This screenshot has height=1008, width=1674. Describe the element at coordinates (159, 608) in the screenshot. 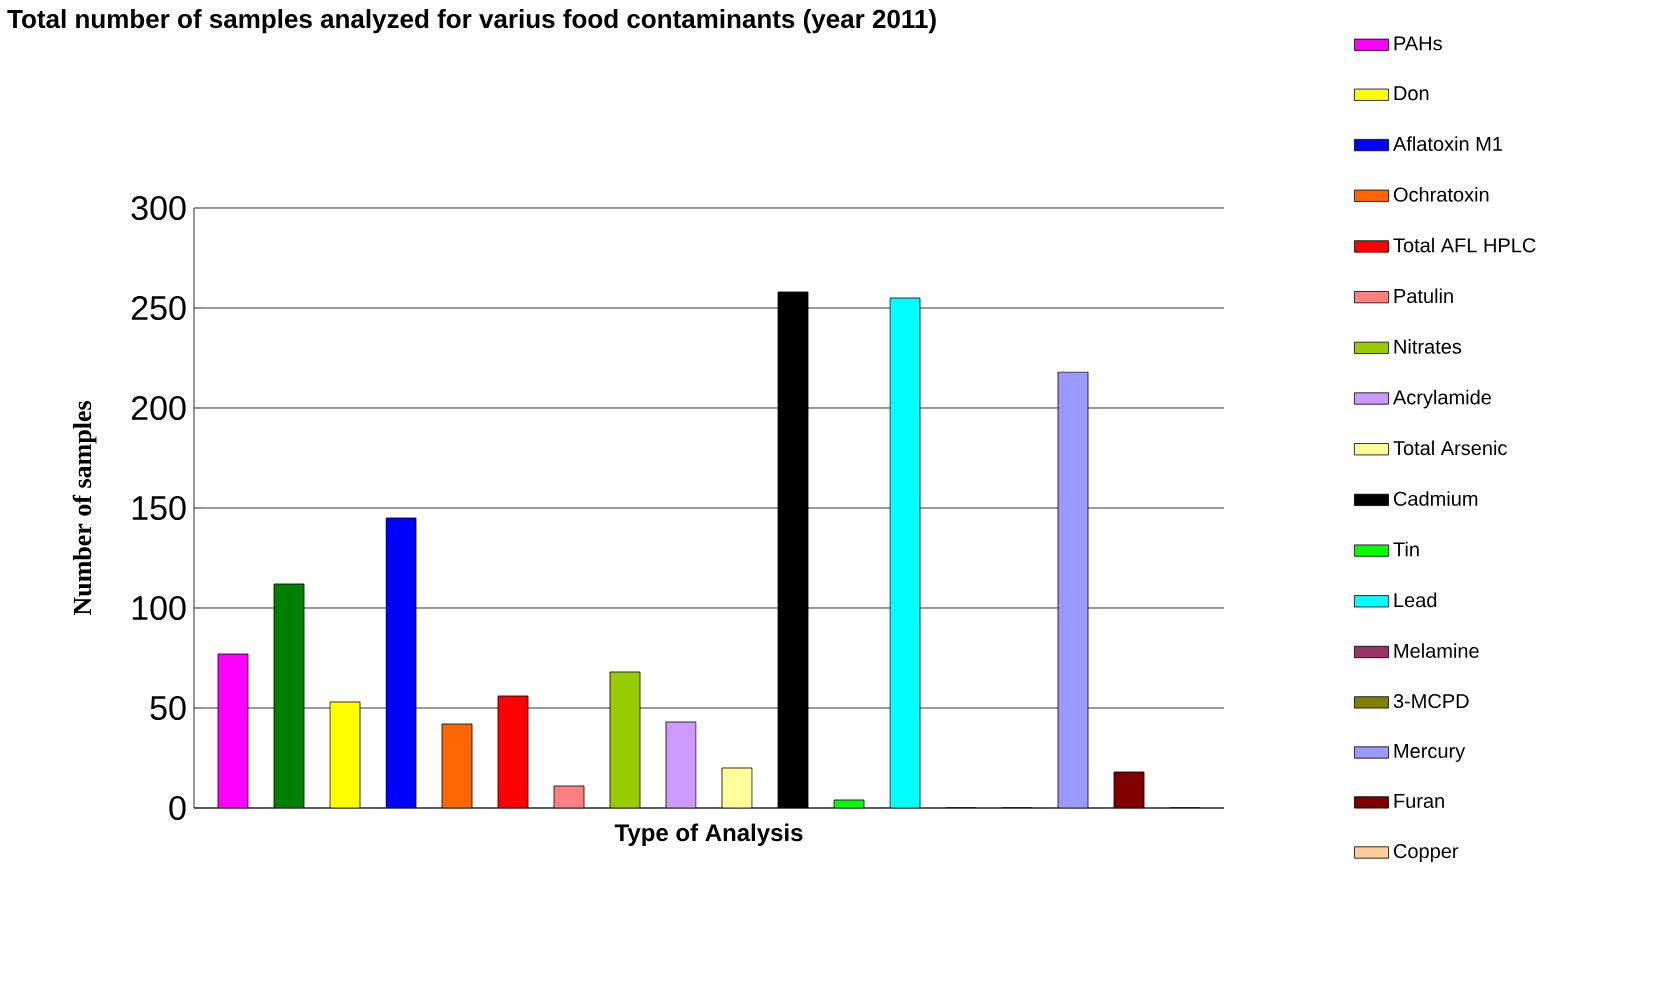

I see `y-tick-label: 100` at that location.